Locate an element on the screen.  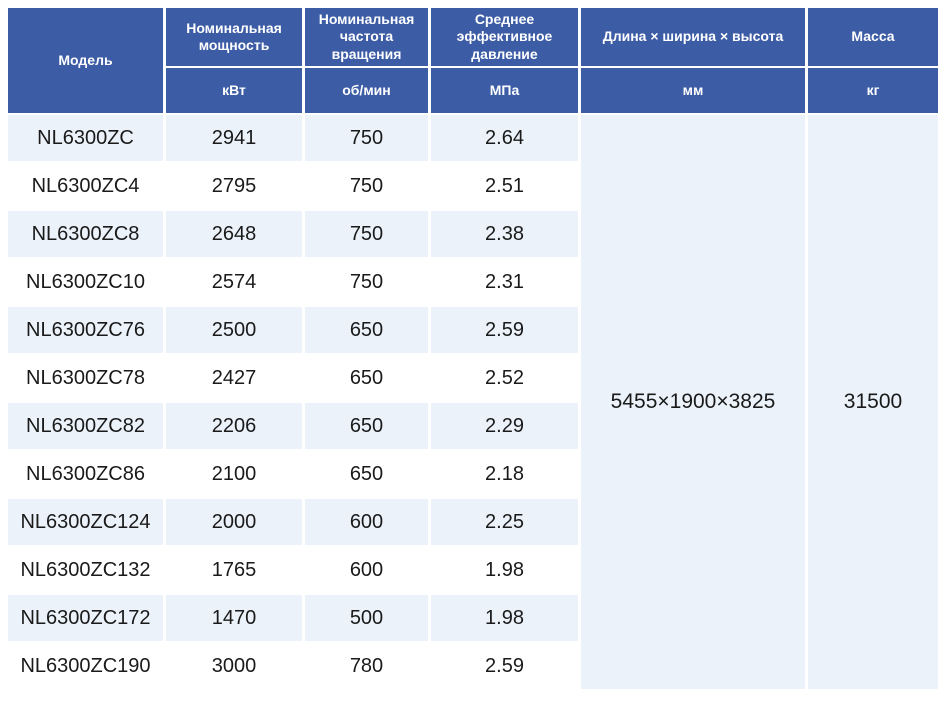
unit-mass: кг is located at coordinates (873, 90).